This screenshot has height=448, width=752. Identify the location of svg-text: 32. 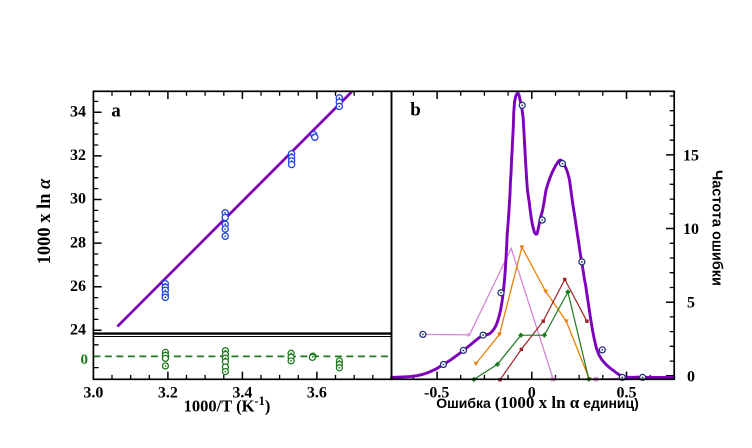
(78, 155).